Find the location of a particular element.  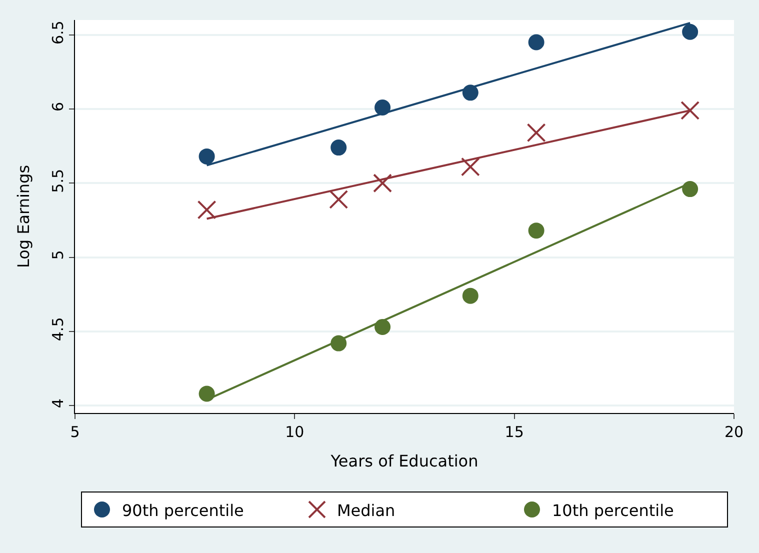

y-tick-label: 6.5 is located at coordinates (58, 32).